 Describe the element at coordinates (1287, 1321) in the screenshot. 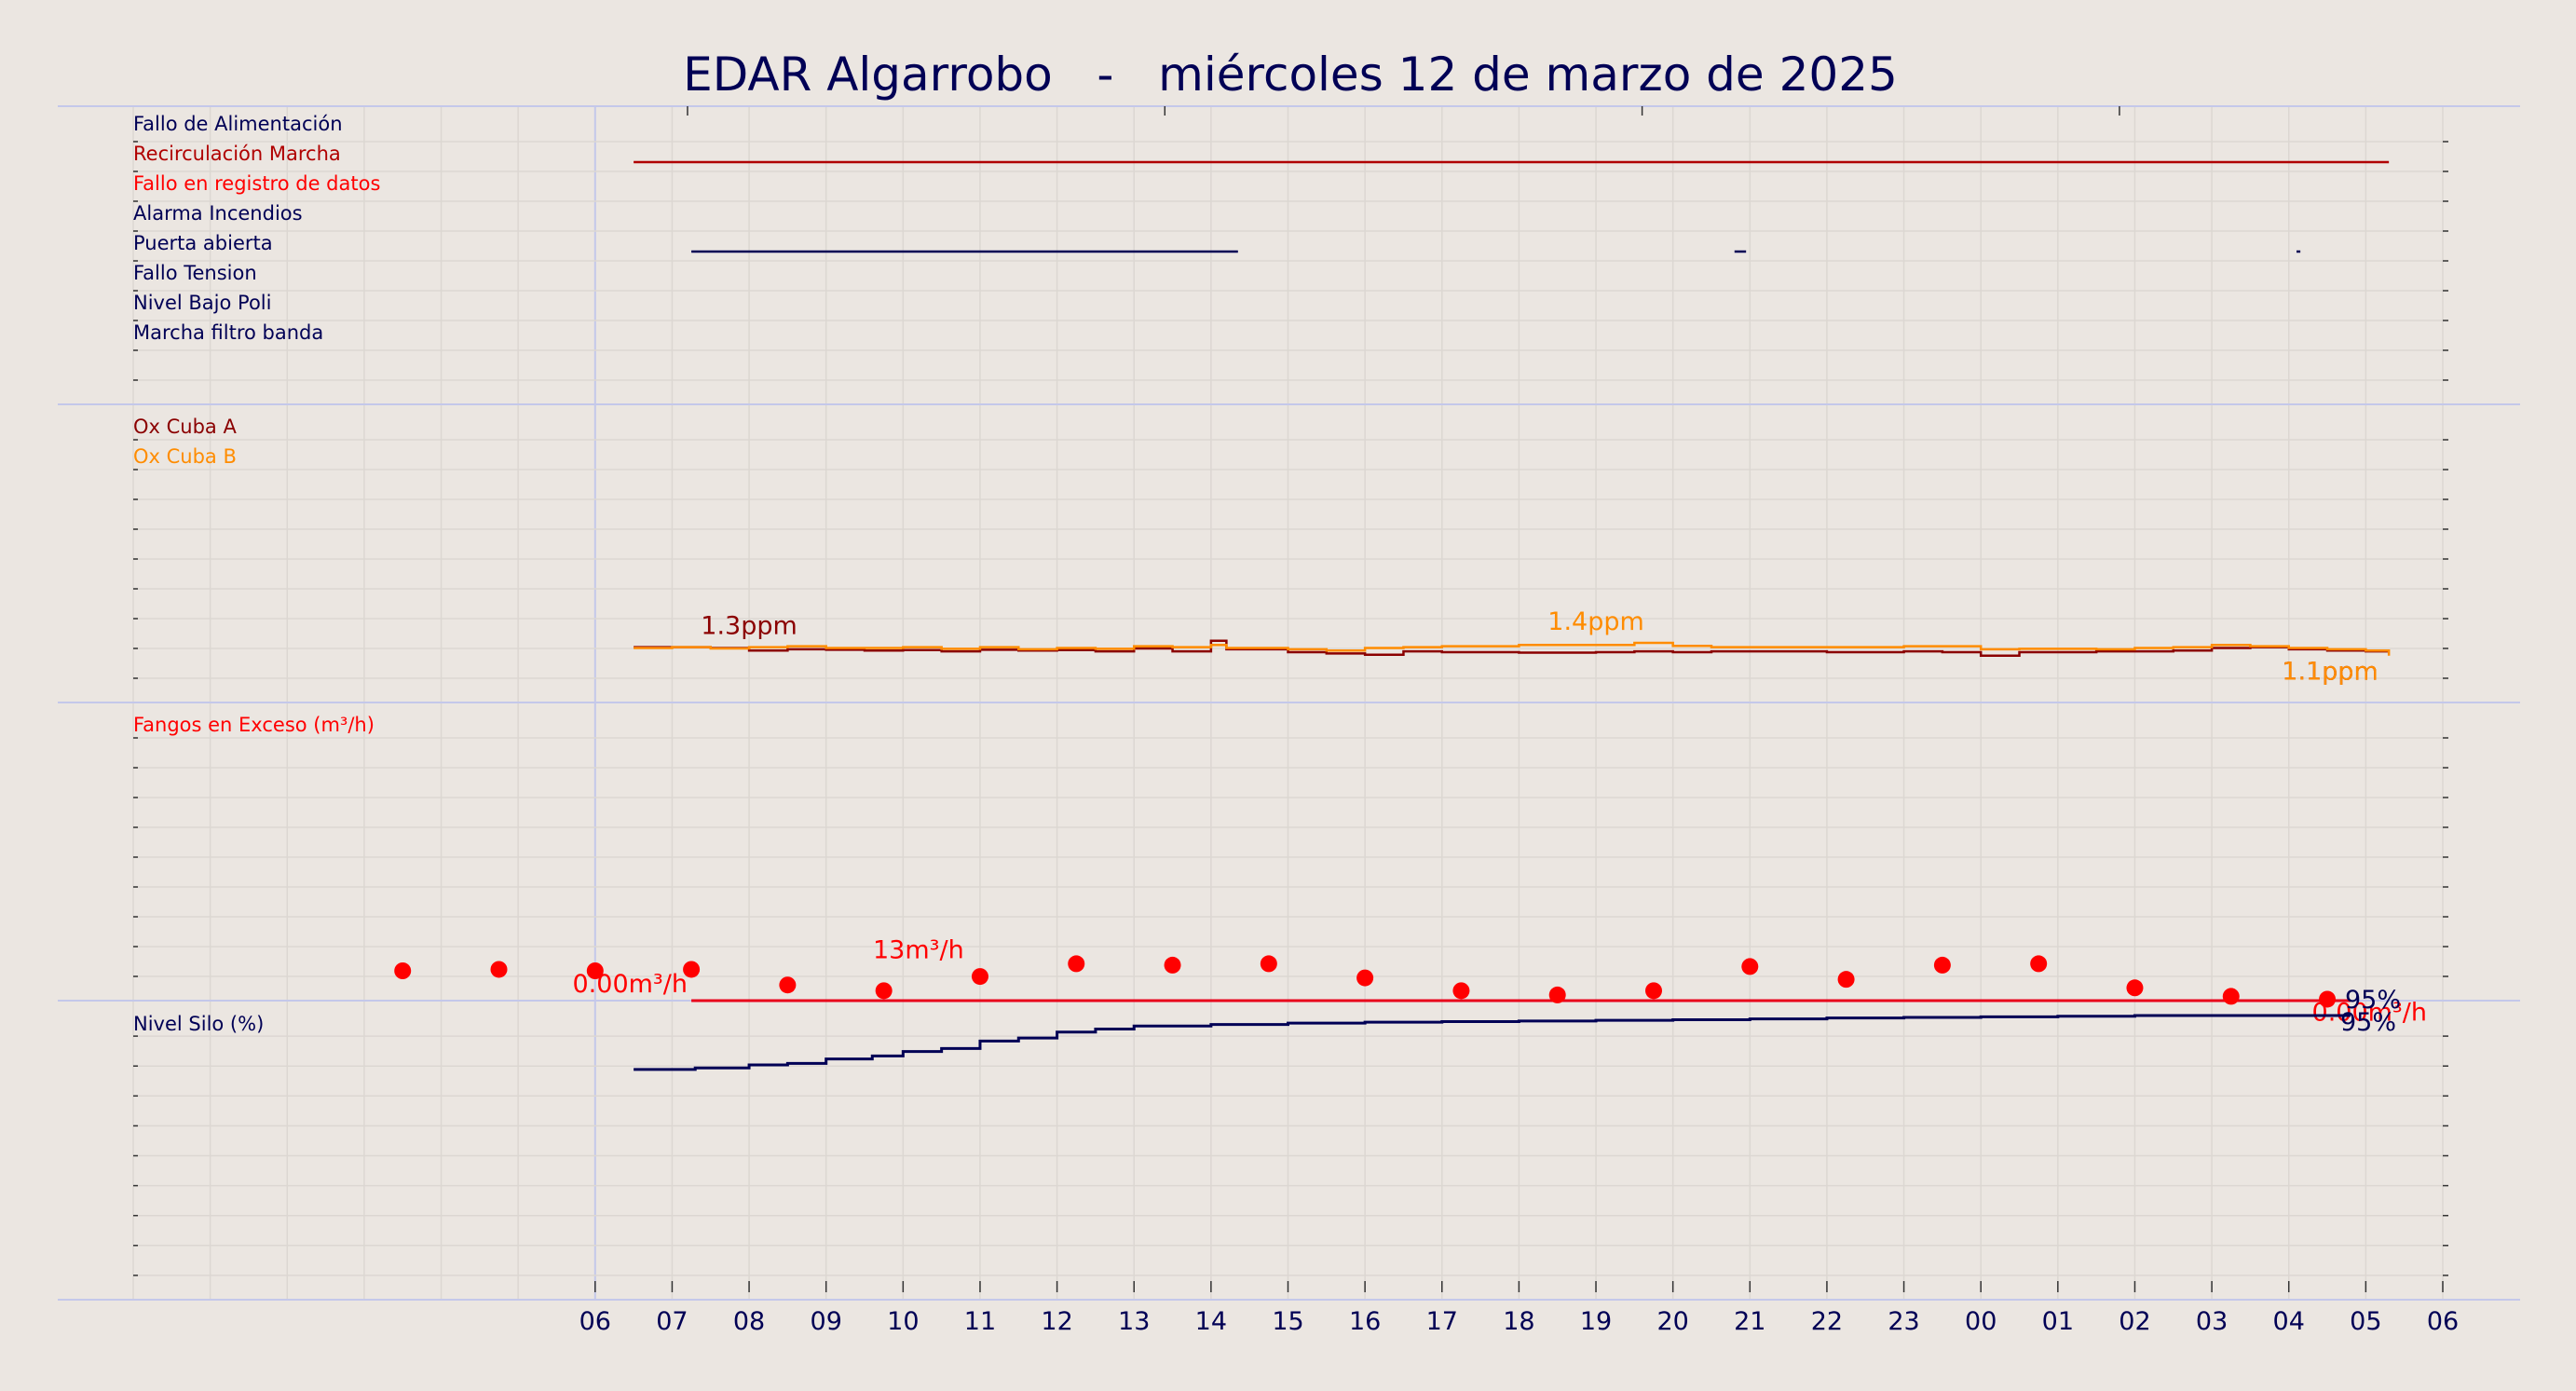

I see `x-tick-label: 15` at that location.